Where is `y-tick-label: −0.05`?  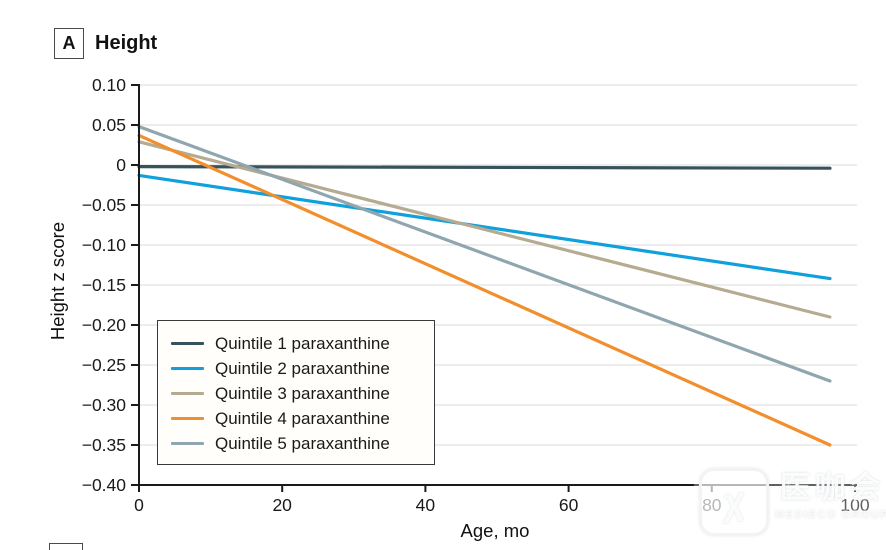 y-tick-label: −0.05 is located at coordinates (104, 205).